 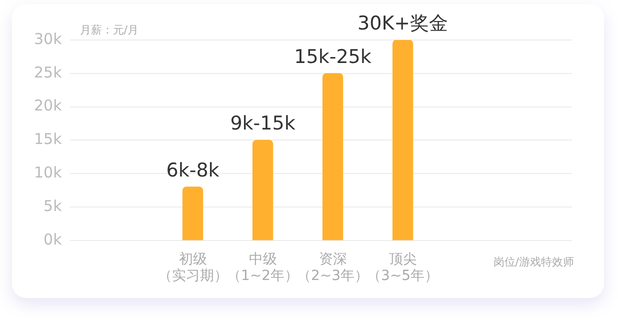 I want to click on annotation: 15k-25k, so click(x=333, y=57).